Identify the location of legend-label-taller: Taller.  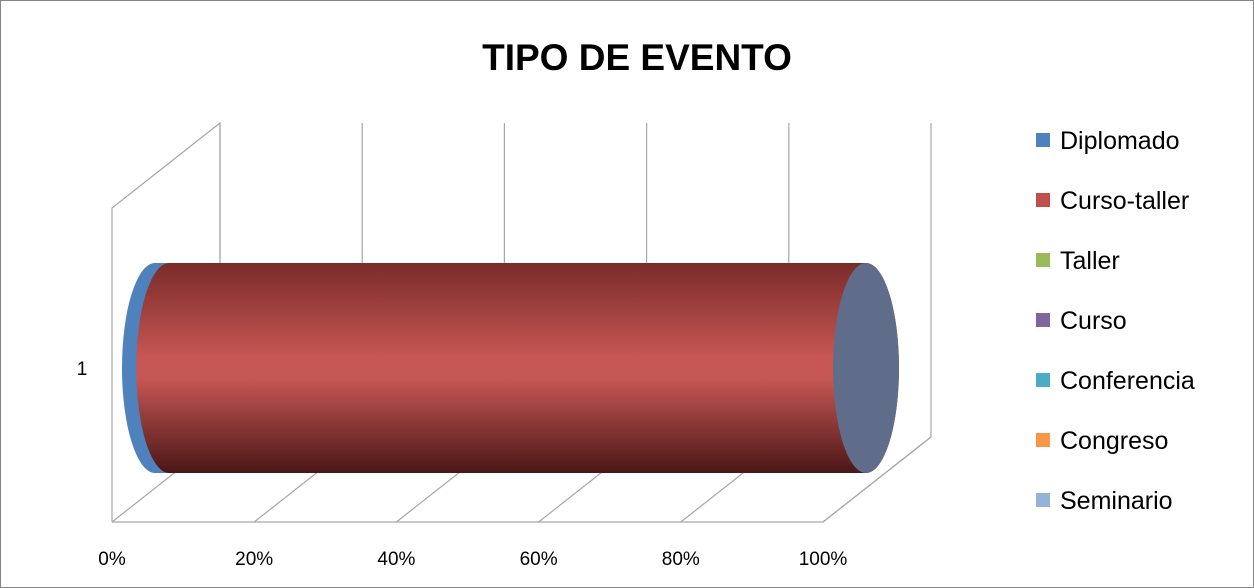
(1090, 261).